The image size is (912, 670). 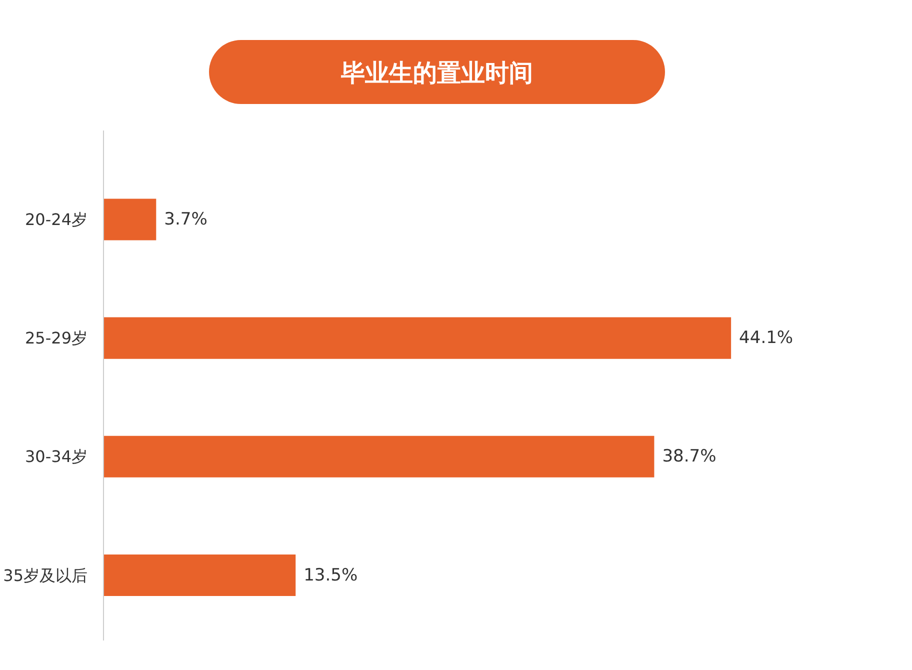 I want to click on y-tick-label: 30-34岁, so click(x=56, y=456).